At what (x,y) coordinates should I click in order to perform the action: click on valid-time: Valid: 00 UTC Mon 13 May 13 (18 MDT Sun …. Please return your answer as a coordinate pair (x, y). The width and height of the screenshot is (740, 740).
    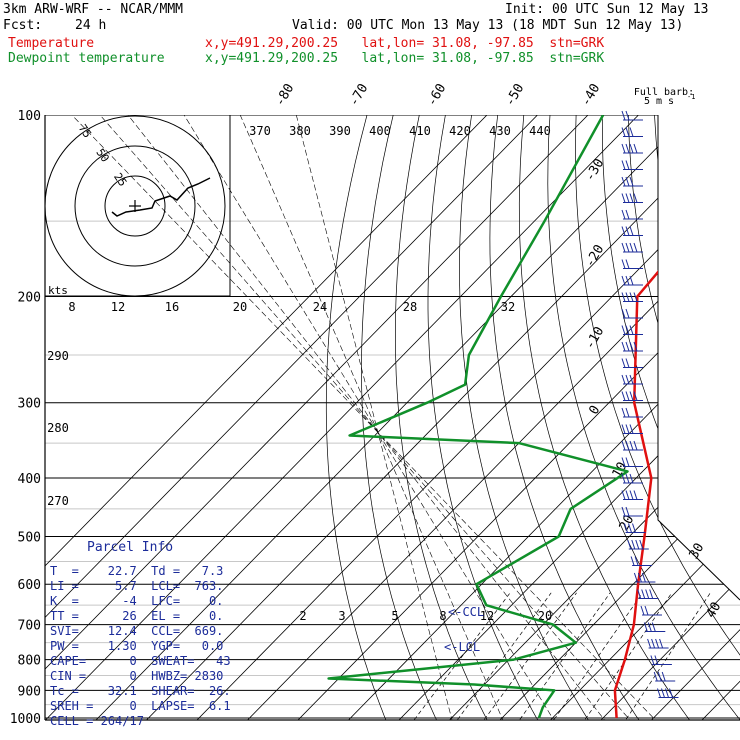
    Looking at the image, I should click on (488, 25).